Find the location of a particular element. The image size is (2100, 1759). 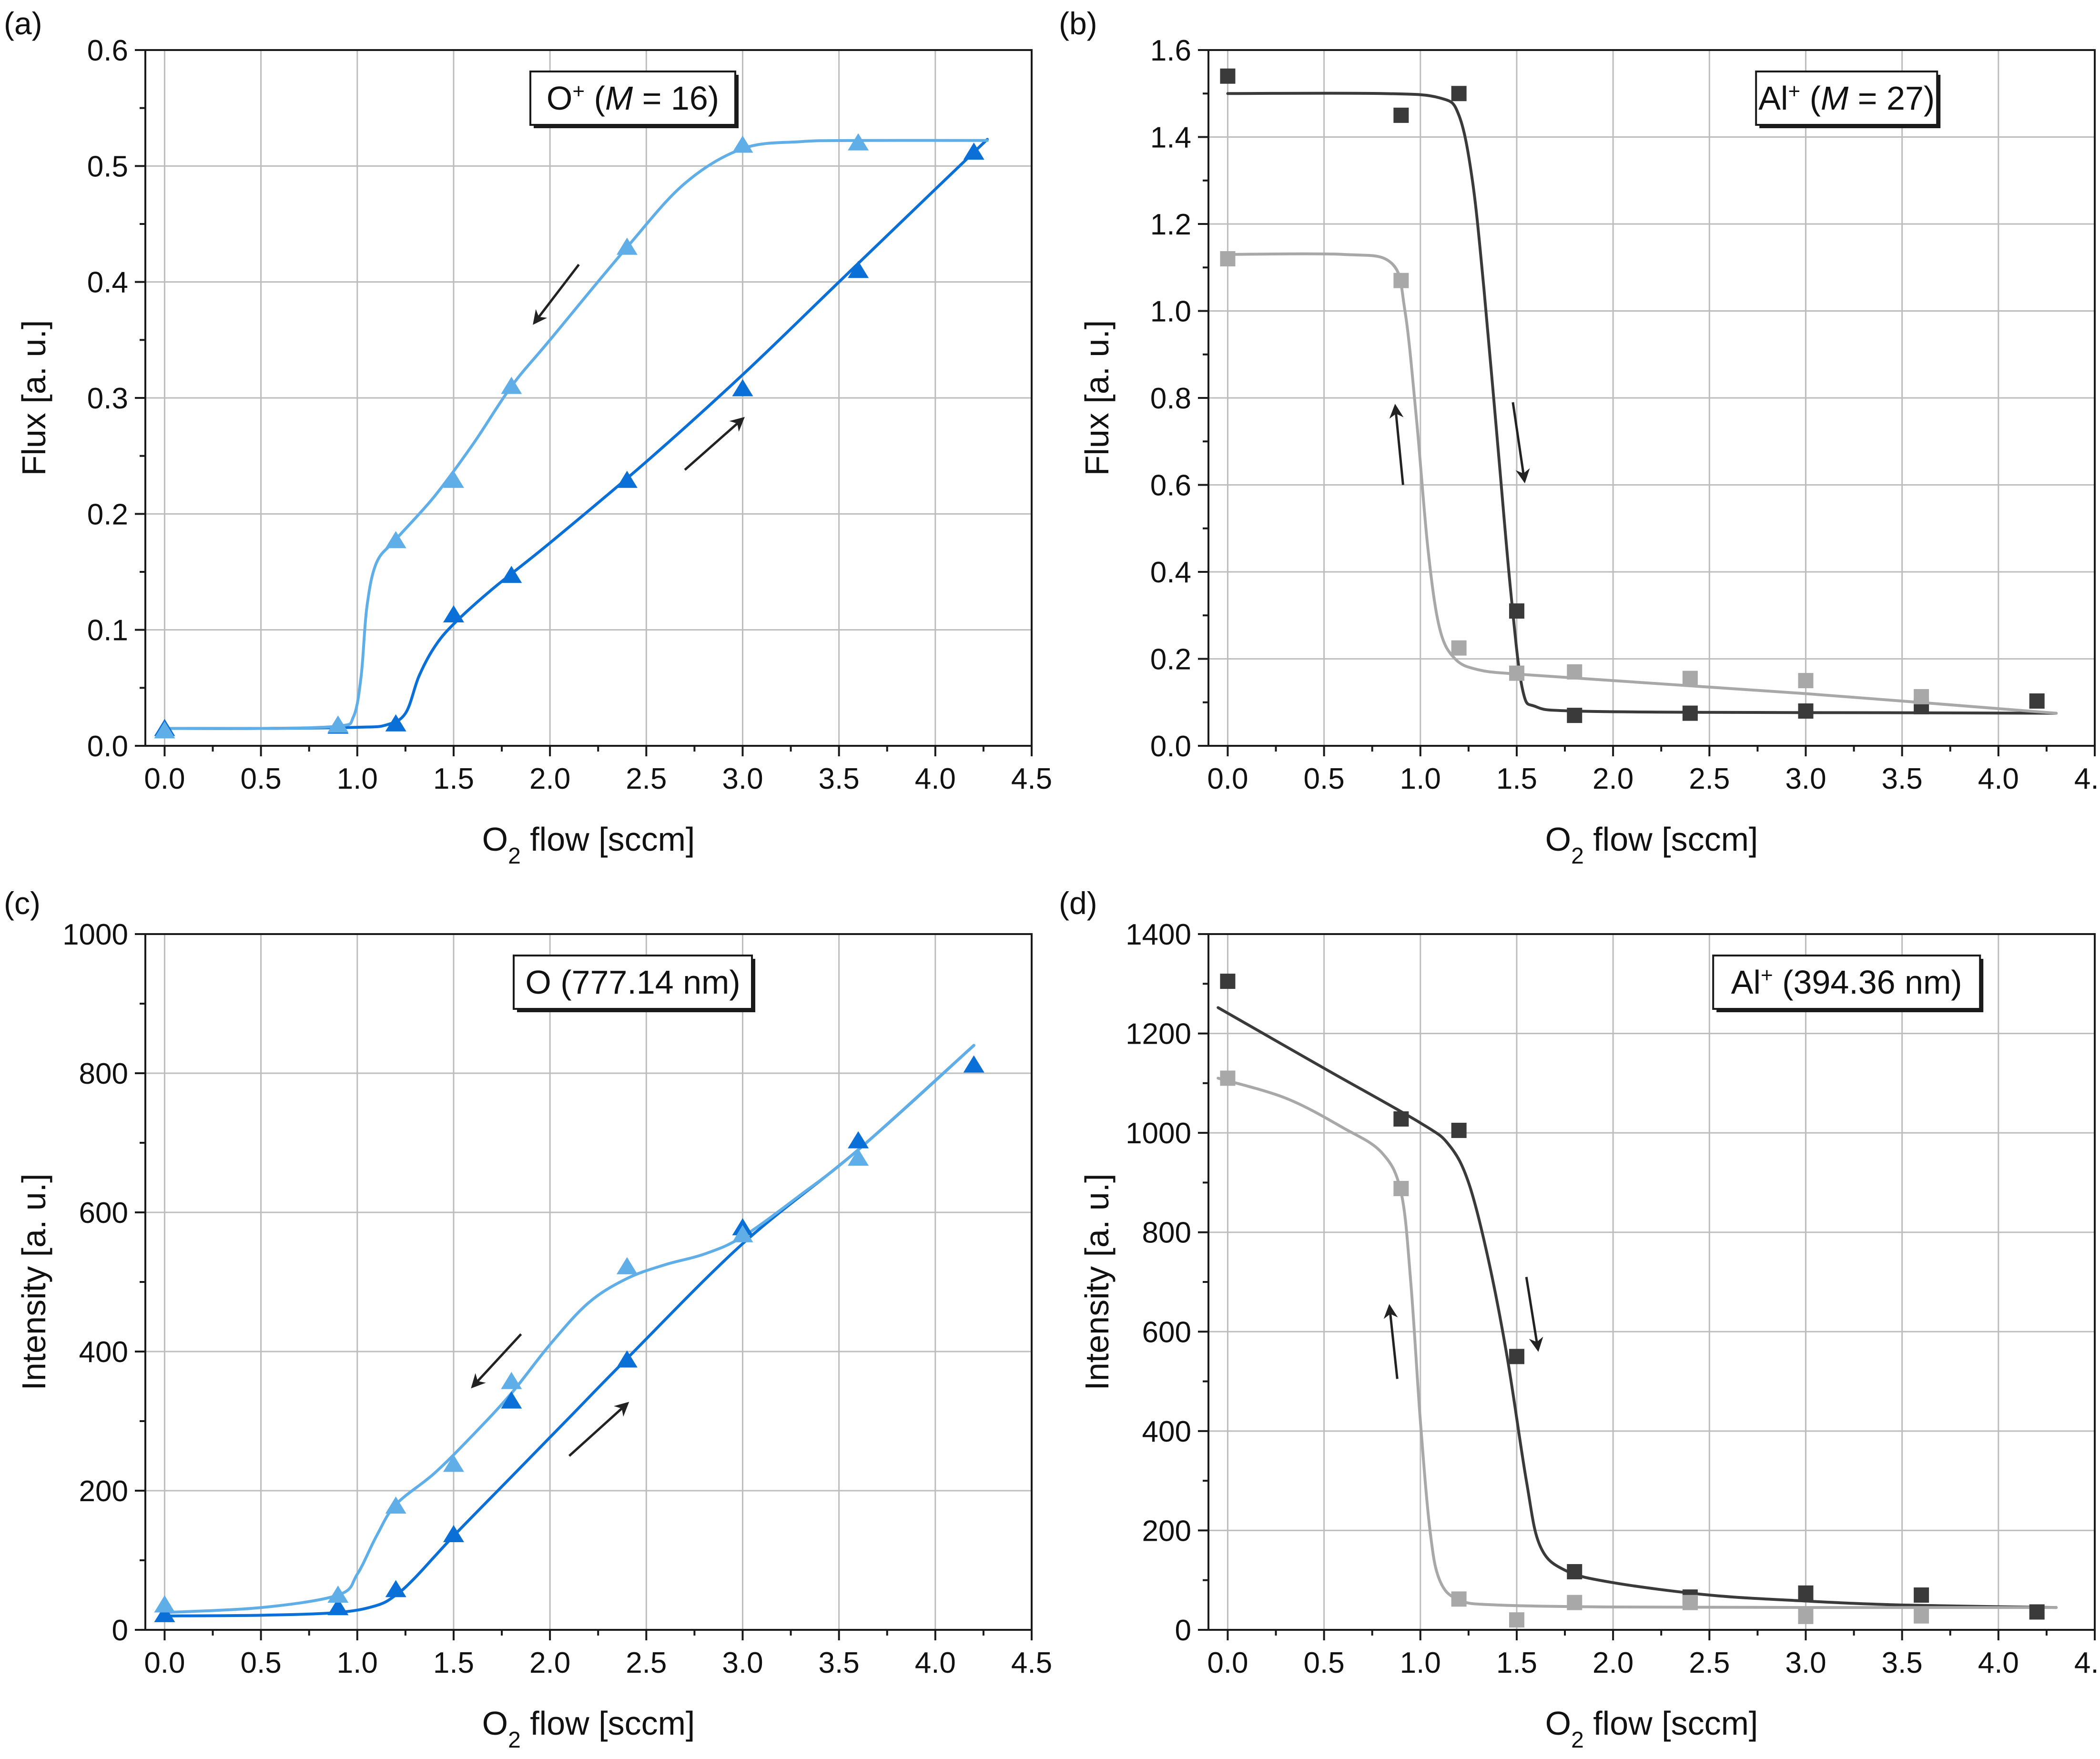

x-tick-label-c-9: 4.5 is located at coordinates (1032, 1663).